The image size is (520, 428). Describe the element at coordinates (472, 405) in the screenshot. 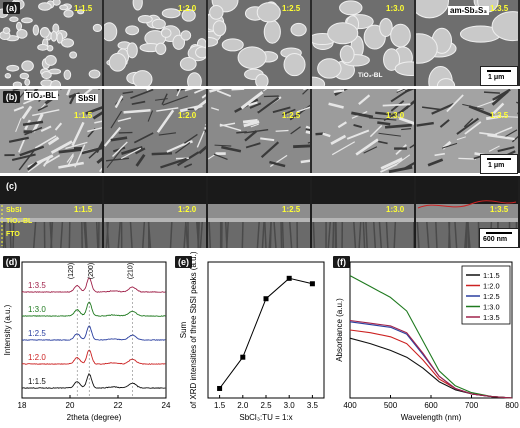

I see `xtick-label-f: 700` at that location.